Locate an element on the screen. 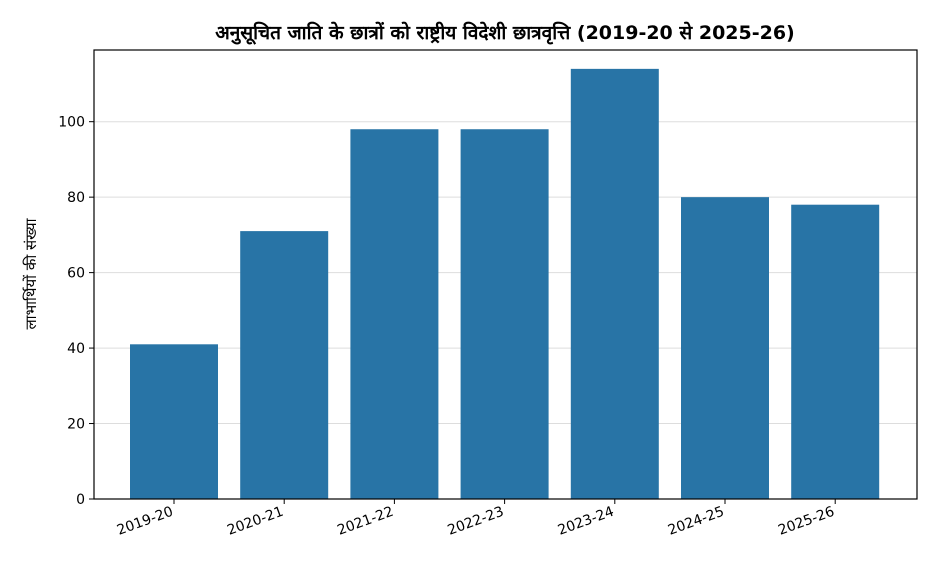 This screenshot has height=572, width=936. x-tick-label: 2023-24 is located at coordinates (586, 521).